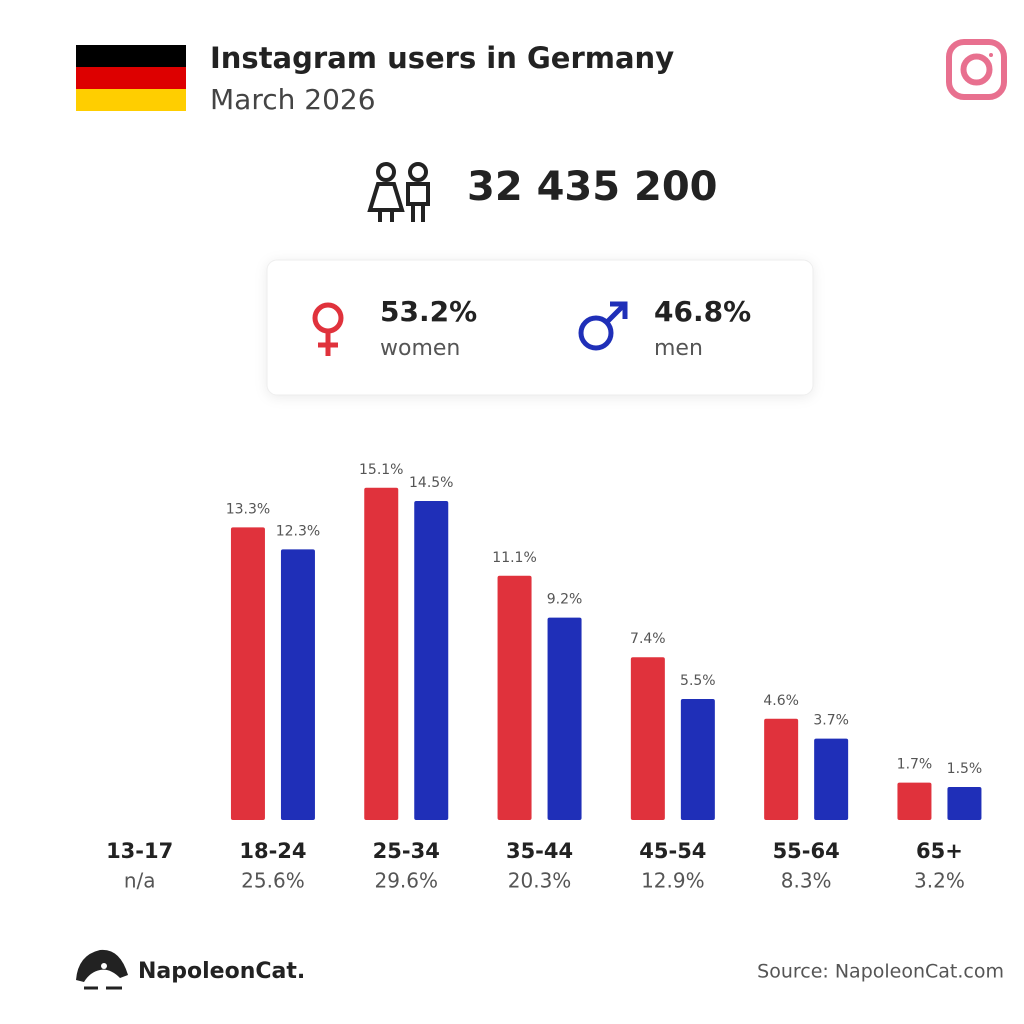 Image resolution: width=1024 pixels, height=1024 pixels. What do you see at coordinates (102, 969) in the screenshot?
I see `napoleoncat-logo` at bounding box center [102, 969].